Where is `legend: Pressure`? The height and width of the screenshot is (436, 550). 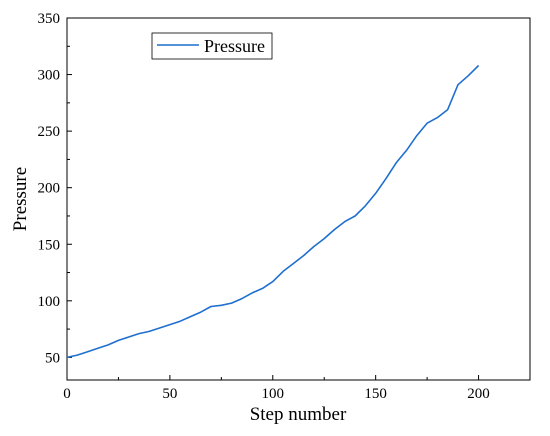 legend: Pressure is located at coordinates (212, 46).